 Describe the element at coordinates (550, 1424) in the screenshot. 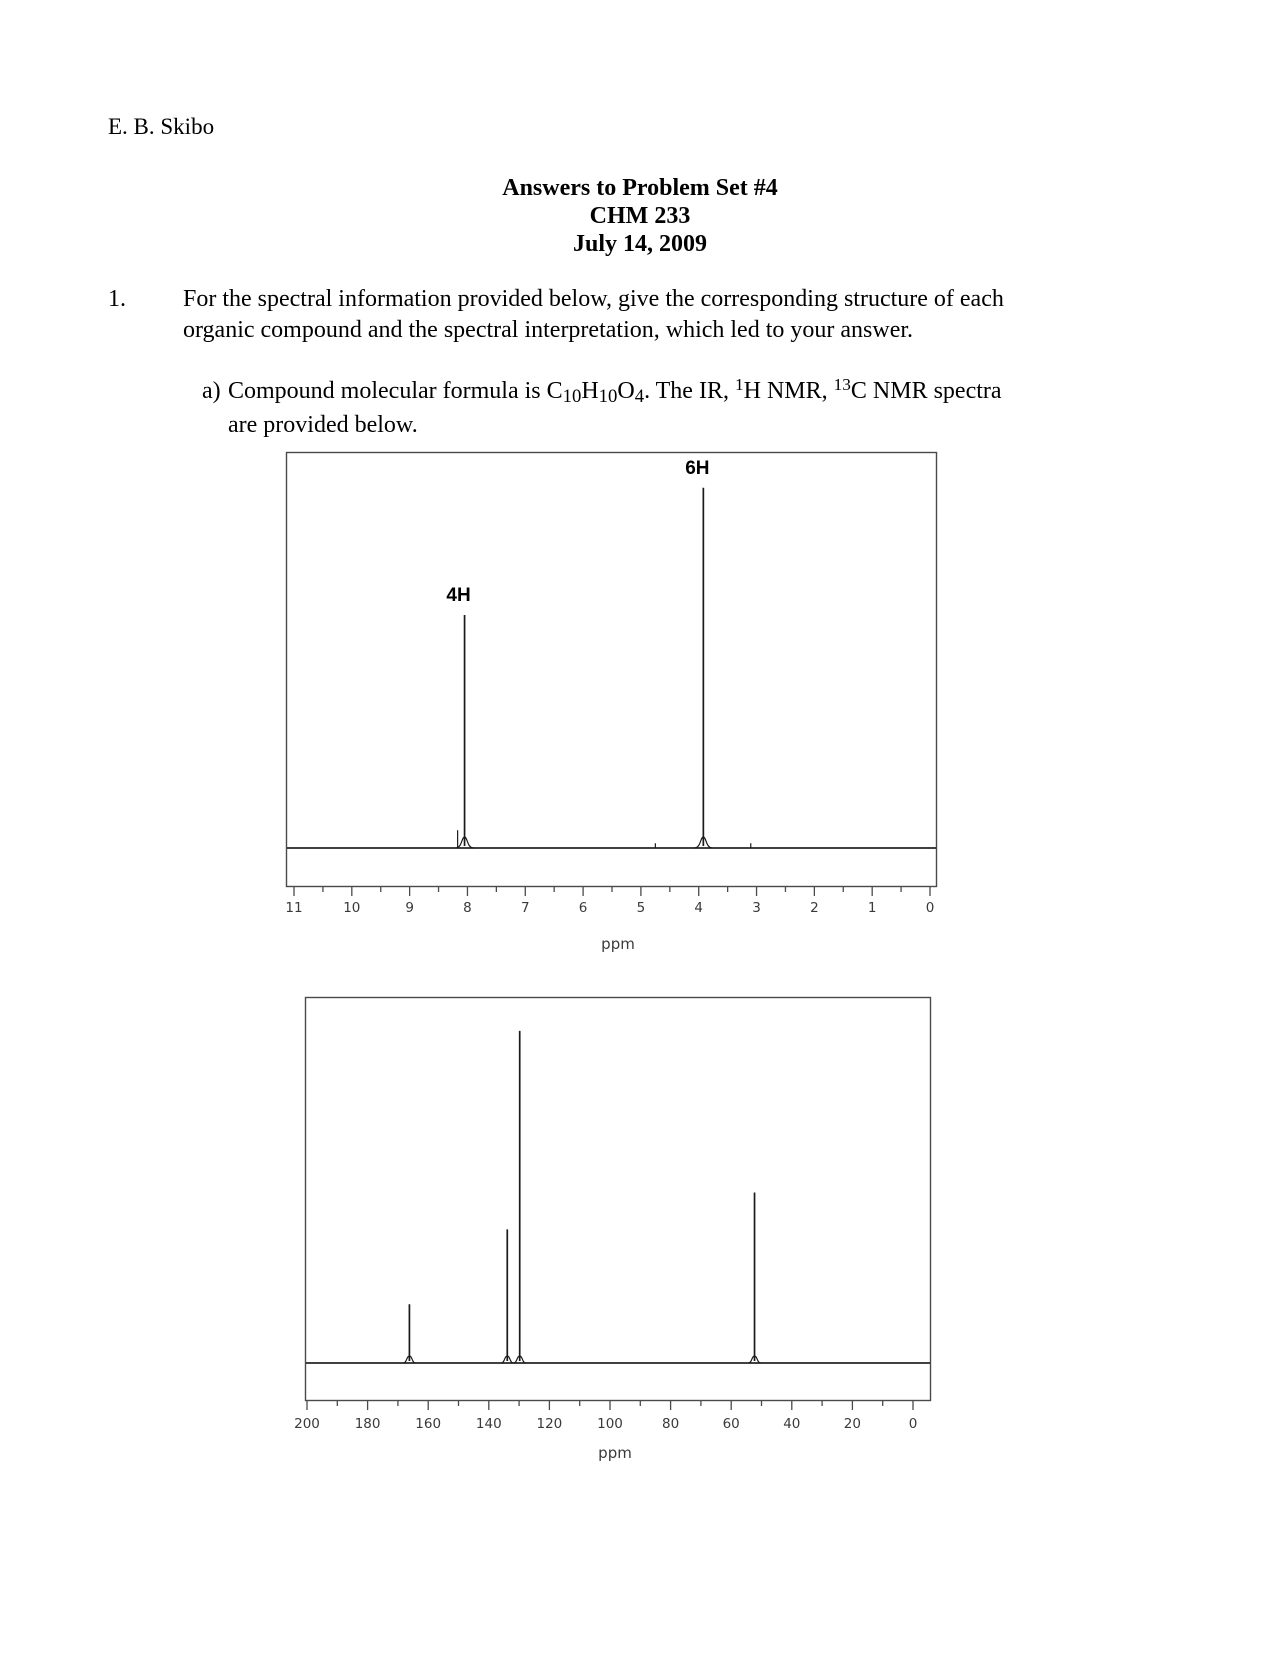

I see `tick-label: 120` at that location.